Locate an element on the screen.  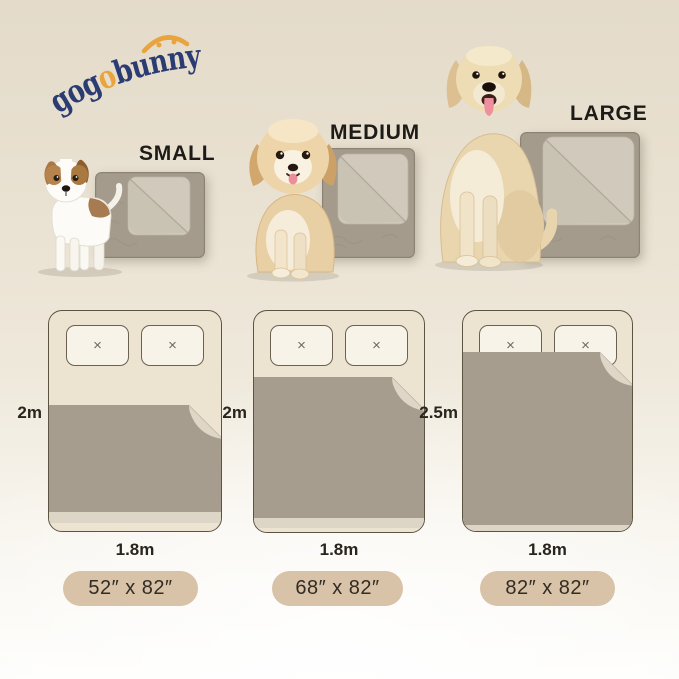
bed-diagram-small: × × is located at coordinates (135, 421).